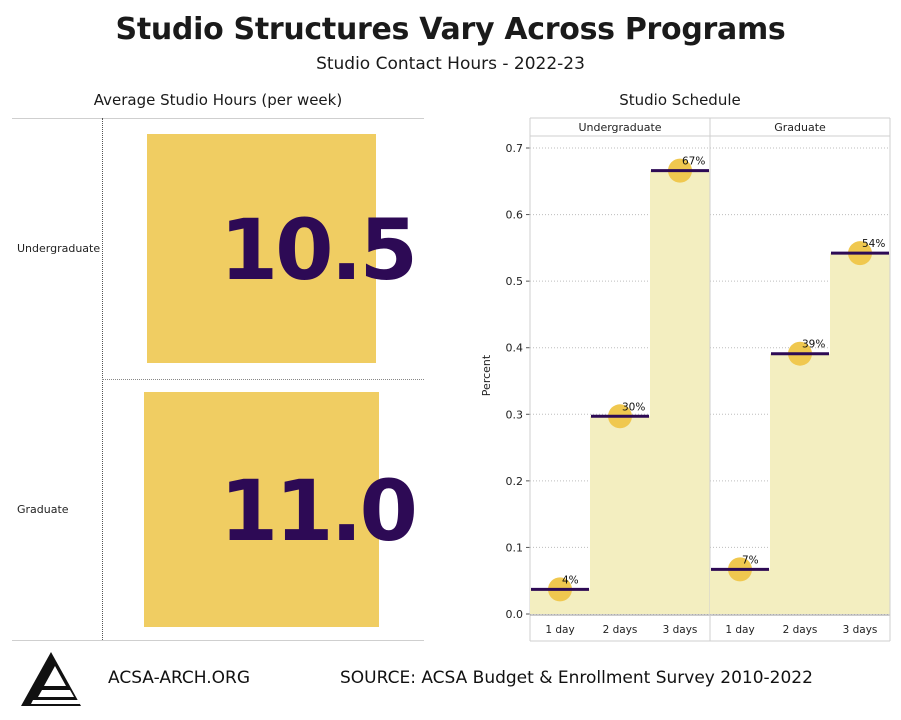 Image resolution: width=901 pixels, height=720 pixels. Describe the element at coordinates (515, 215) in the screenshot. I see `y-tick-label: 0.6` at that location.